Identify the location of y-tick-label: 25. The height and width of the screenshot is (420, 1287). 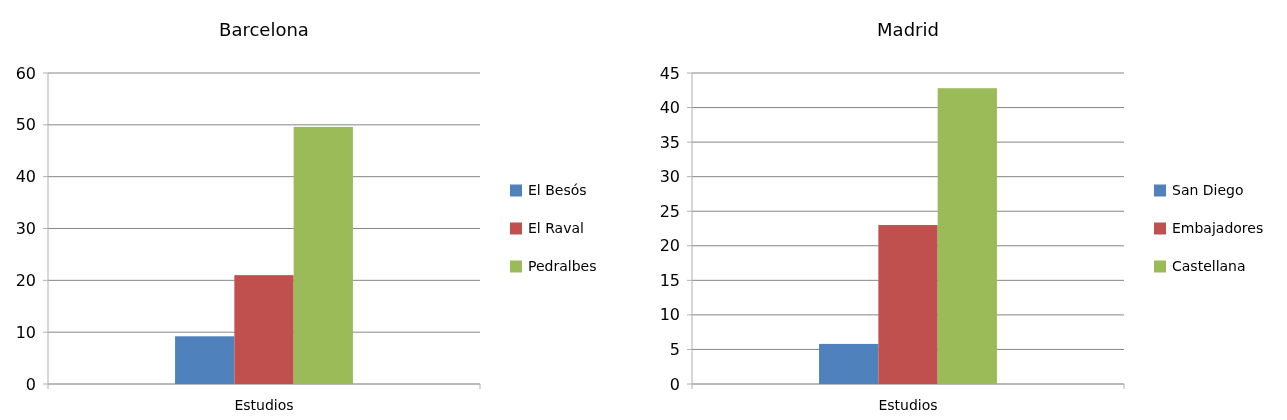
(669, 211).